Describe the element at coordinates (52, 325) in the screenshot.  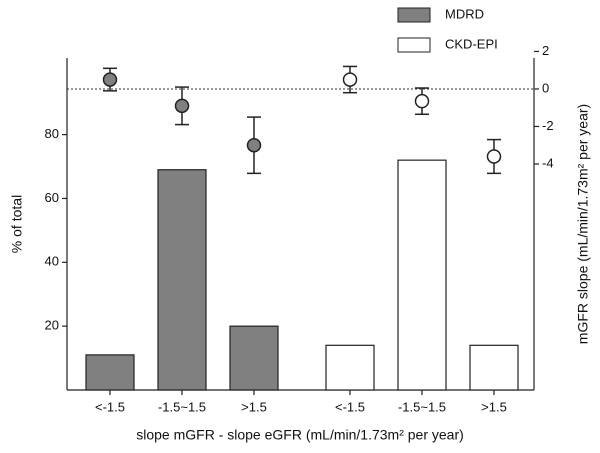
I see `y-tick-label: 20` at that location.